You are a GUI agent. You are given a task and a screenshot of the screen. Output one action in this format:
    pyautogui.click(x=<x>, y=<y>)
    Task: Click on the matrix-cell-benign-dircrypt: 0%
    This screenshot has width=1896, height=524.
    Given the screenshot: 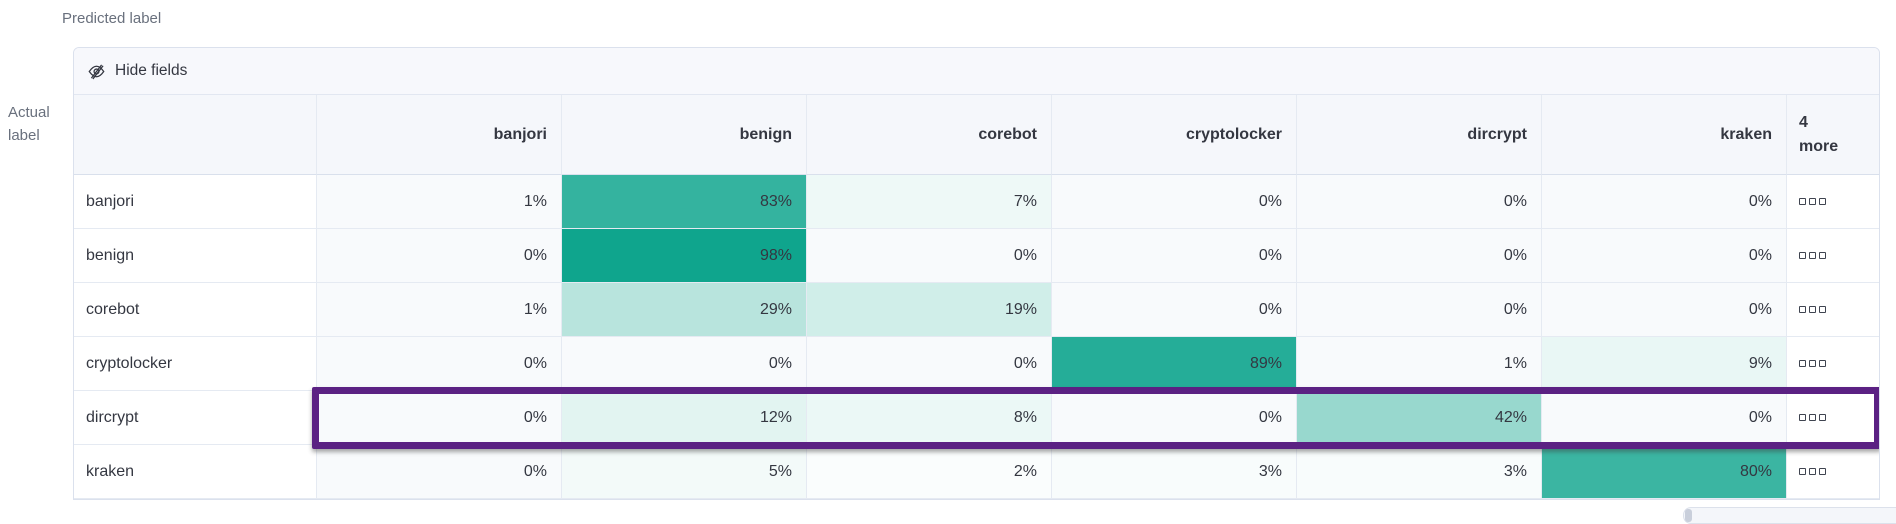 What is the action you would take?
    pyautogui.click(x=1419, y=256)
    